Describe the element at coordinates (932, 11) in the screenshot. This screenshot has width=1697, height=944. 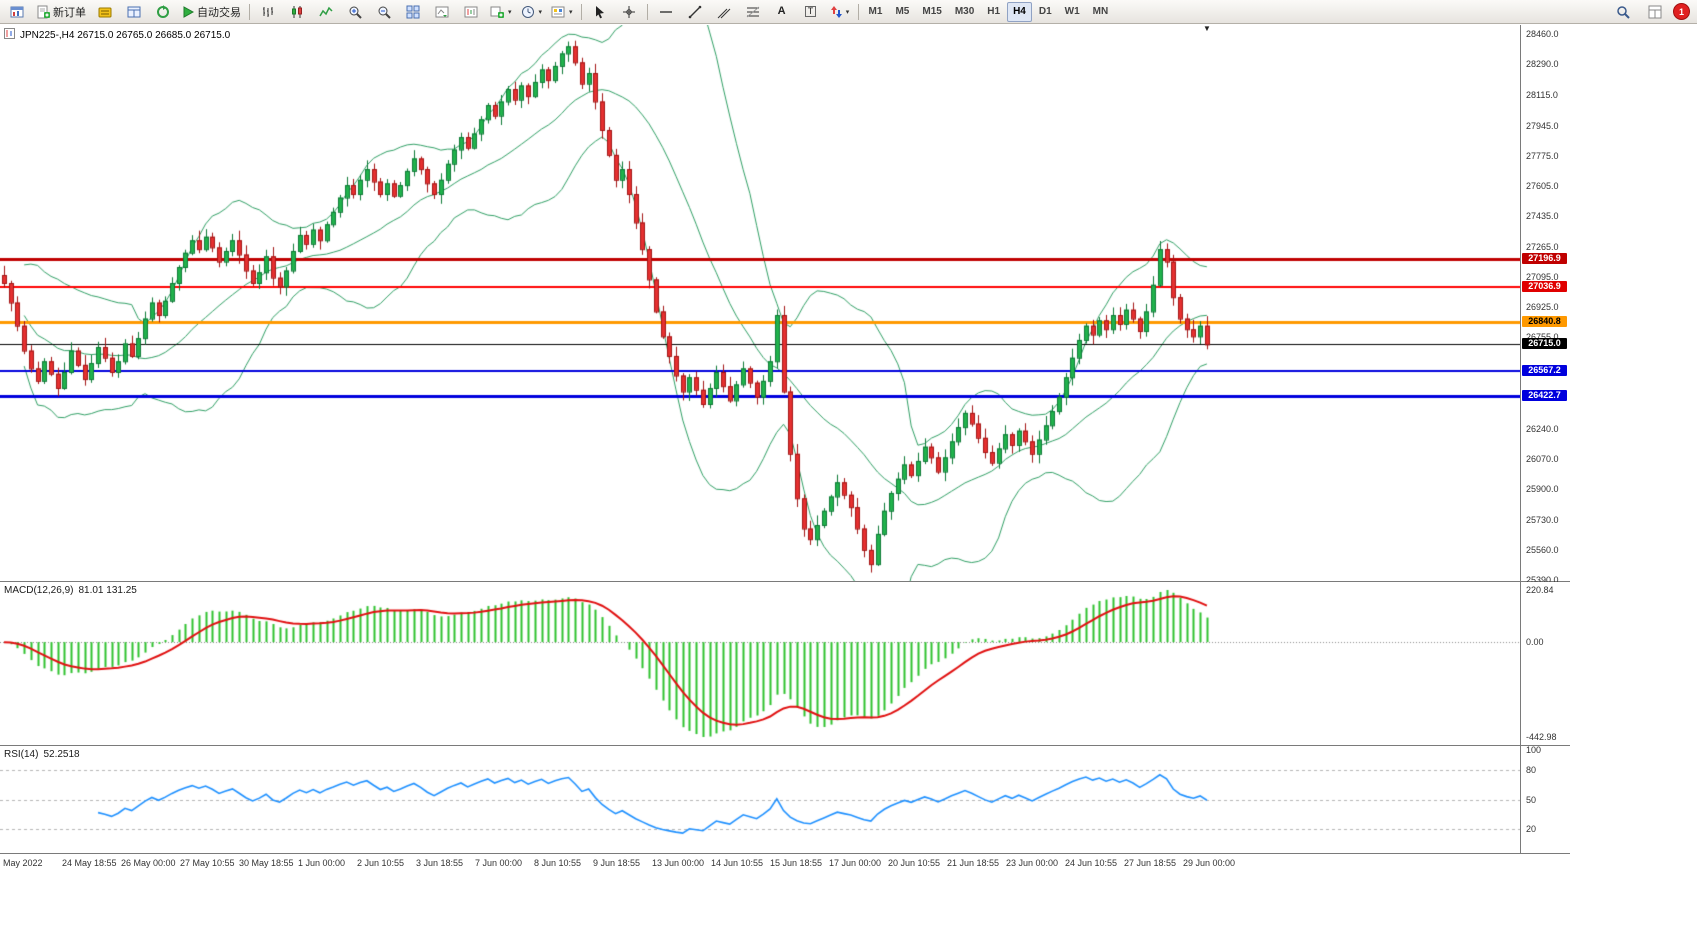
I see `timeframe-m15: M15` at that location.